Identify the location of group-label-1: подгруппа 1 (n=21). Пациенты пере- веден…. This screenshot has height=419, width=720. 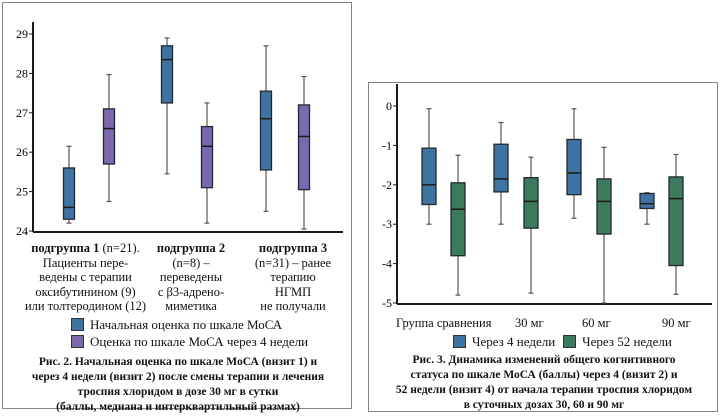
(85, 277).